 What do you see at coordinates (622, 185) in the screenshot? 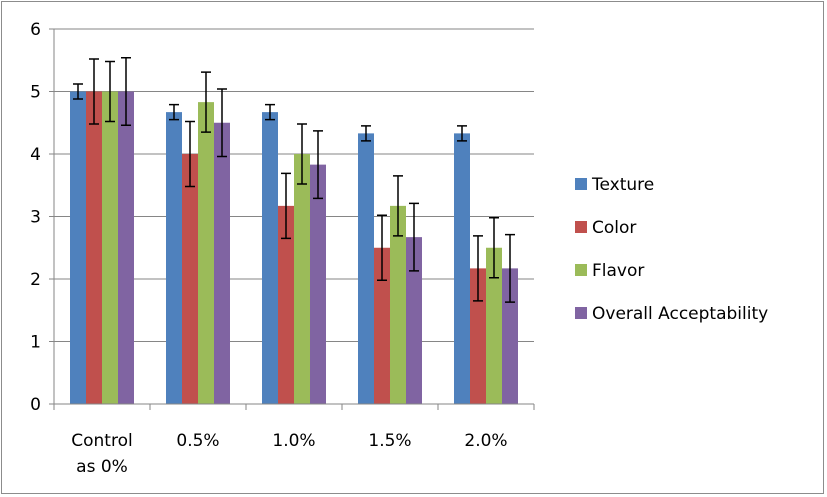
I see `legend-label: Texture` at bounding box center [622, 185].